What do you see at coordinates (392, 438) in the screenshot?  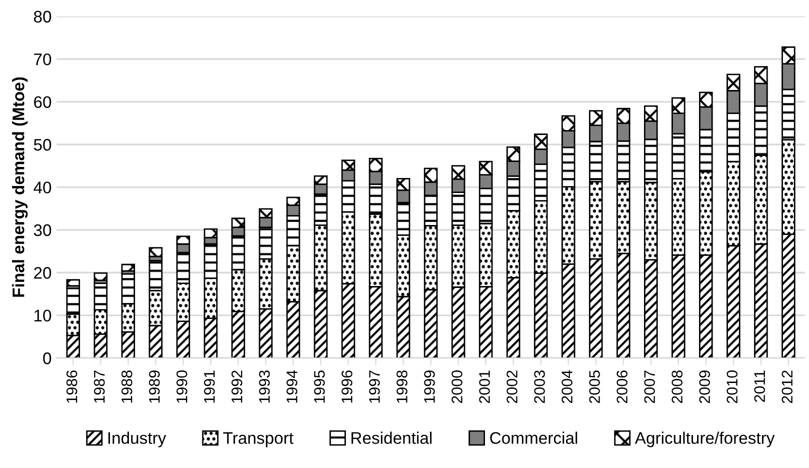 I see `legend-label: Residential` at bounding box center [392, 438].